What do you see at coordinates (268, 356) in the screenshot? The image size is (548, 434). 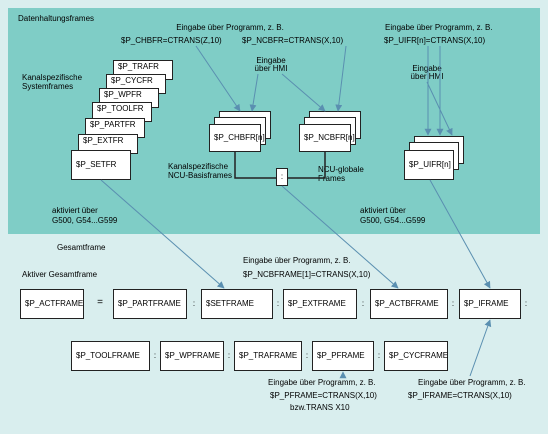 I see `frame-traframe: $P_TRAFRAME` at bounding box center [268, 356].